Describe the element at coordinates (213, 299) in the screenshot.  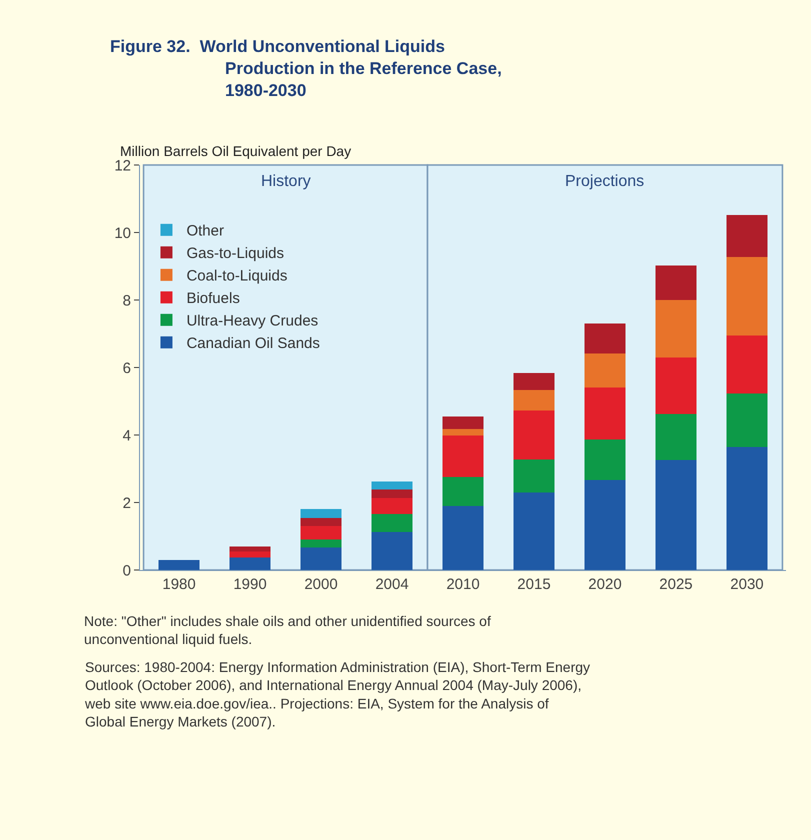
I see `legend-label: Biofuels` at that location.